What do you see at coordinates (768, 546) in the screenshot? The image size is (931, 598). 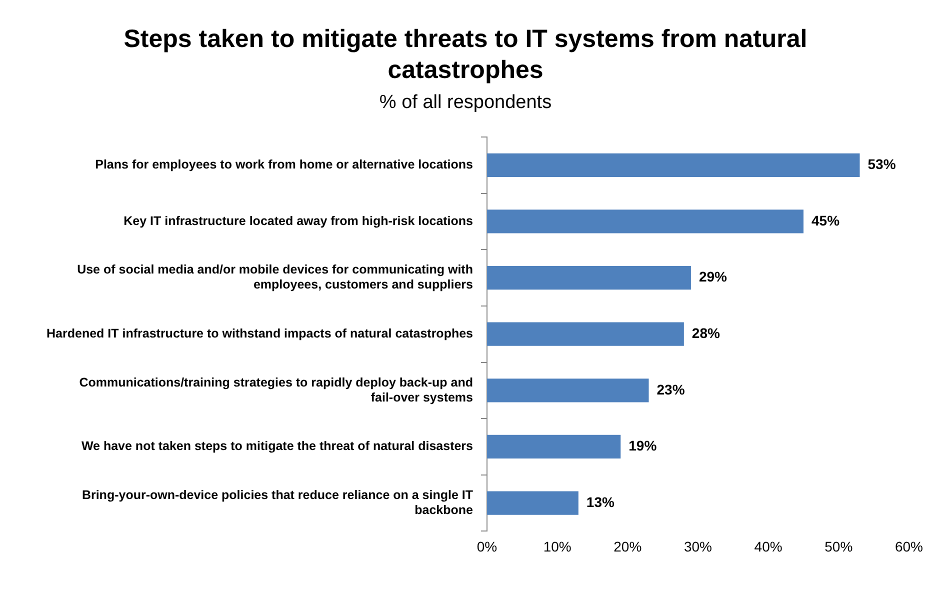 I see `x-tick-label: 40%` at bounding box center [768, 546].